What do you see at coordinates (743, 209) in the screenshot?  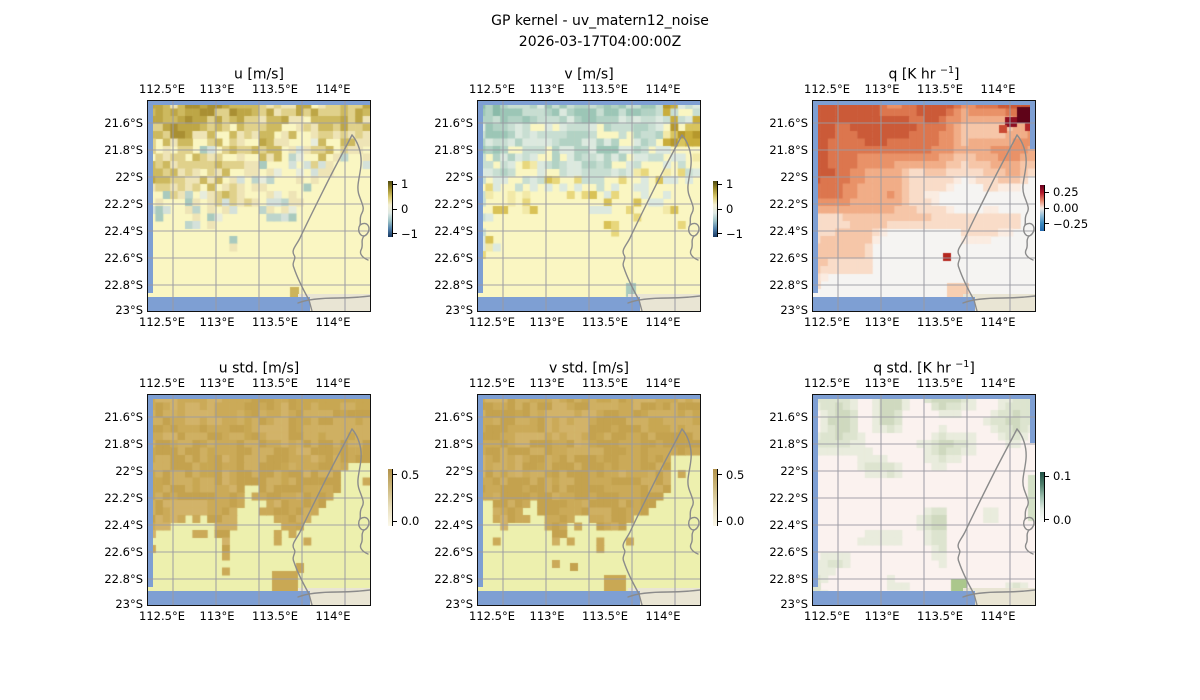 I see `colorbar-v: 1 0 −1` at bounding box center [743, 209].